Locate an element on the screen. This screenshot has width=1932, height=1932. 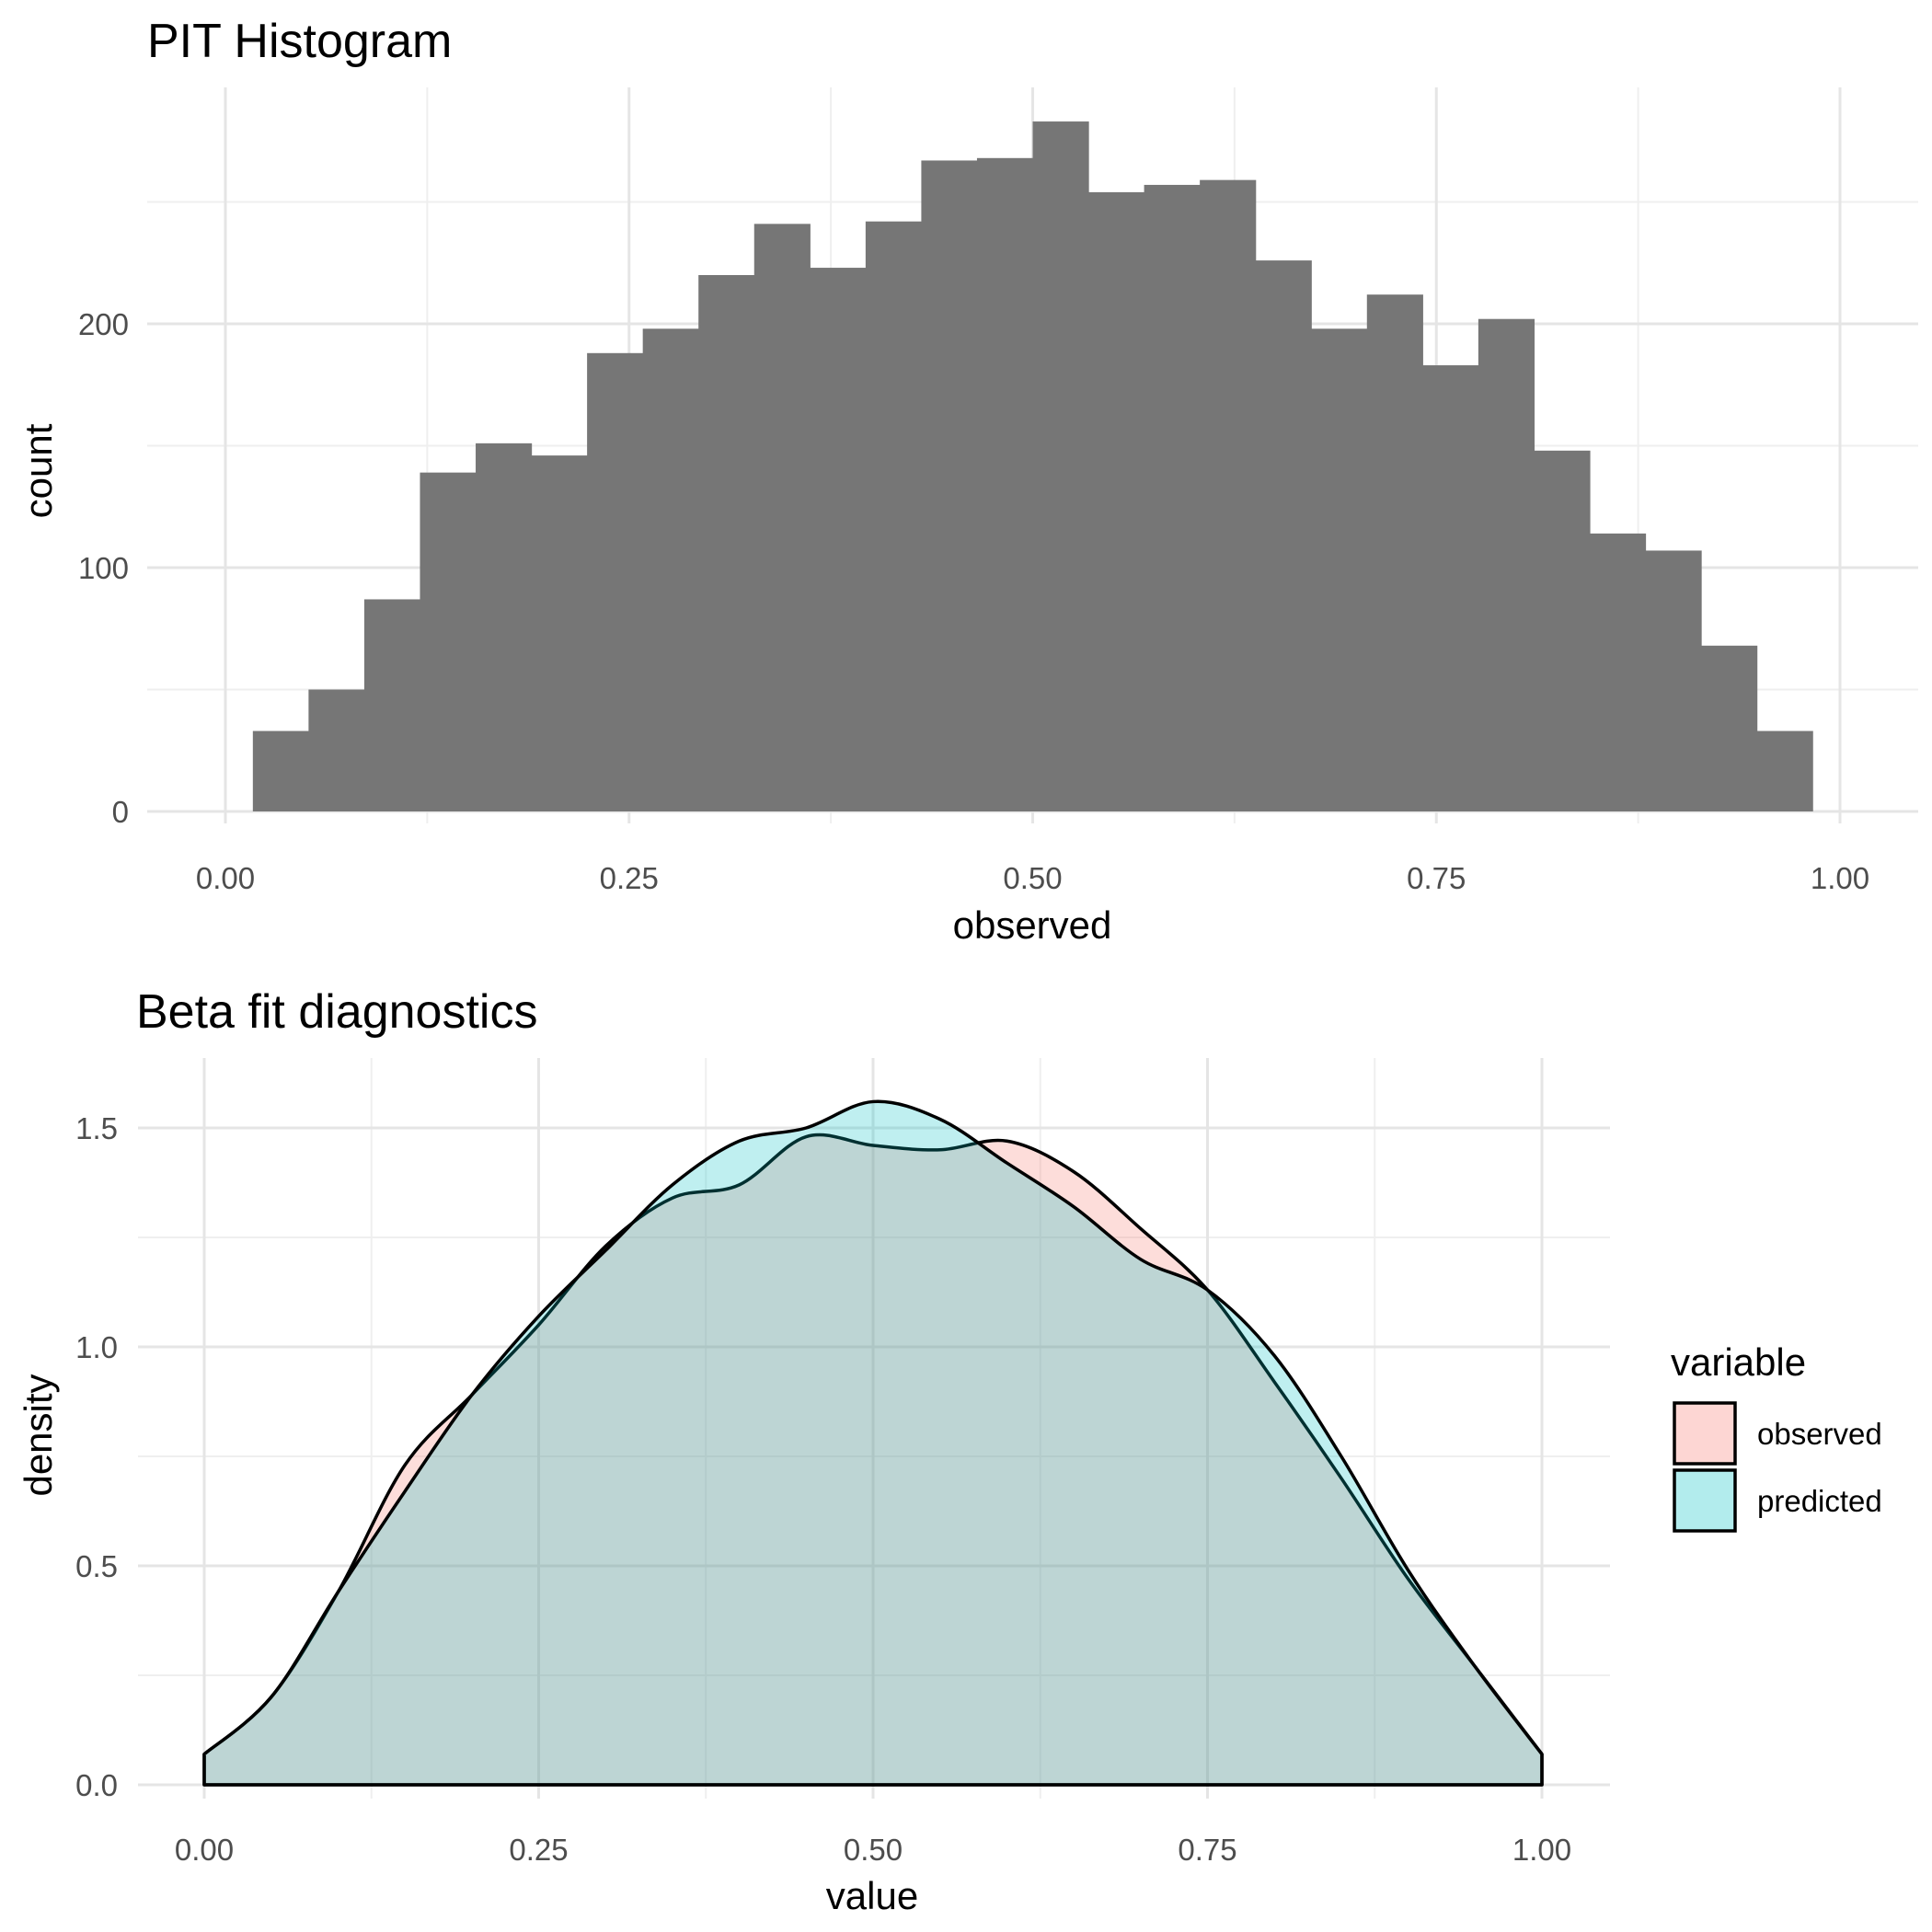
legend-key-observed is located at coordinates (1705, 1433).